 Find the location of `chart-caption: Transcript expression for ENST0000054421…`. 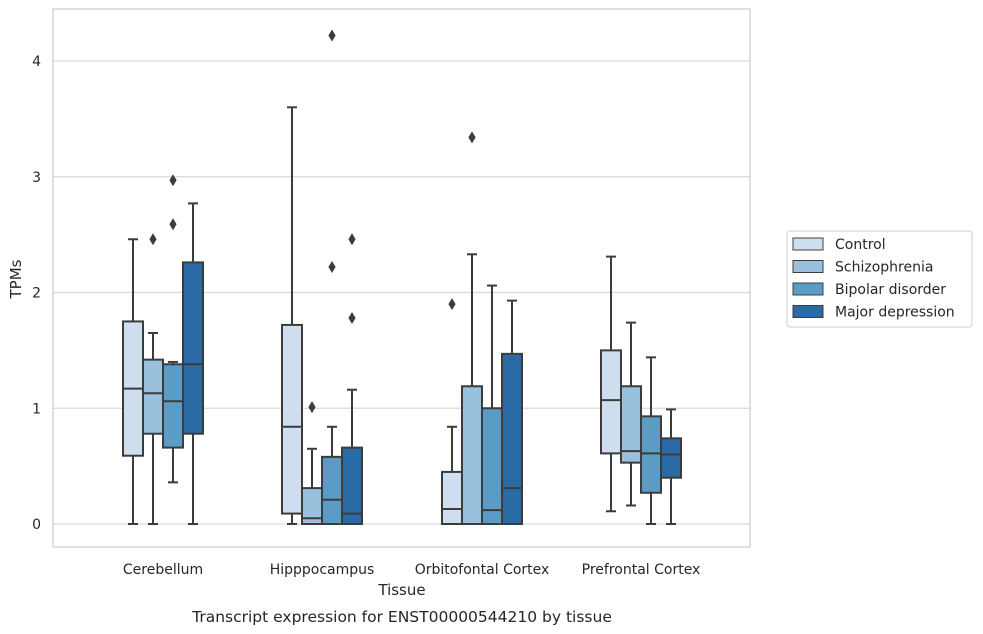

chart-caption: Transcript expression for ENST0000054421… is located at coordinates (401, 617).